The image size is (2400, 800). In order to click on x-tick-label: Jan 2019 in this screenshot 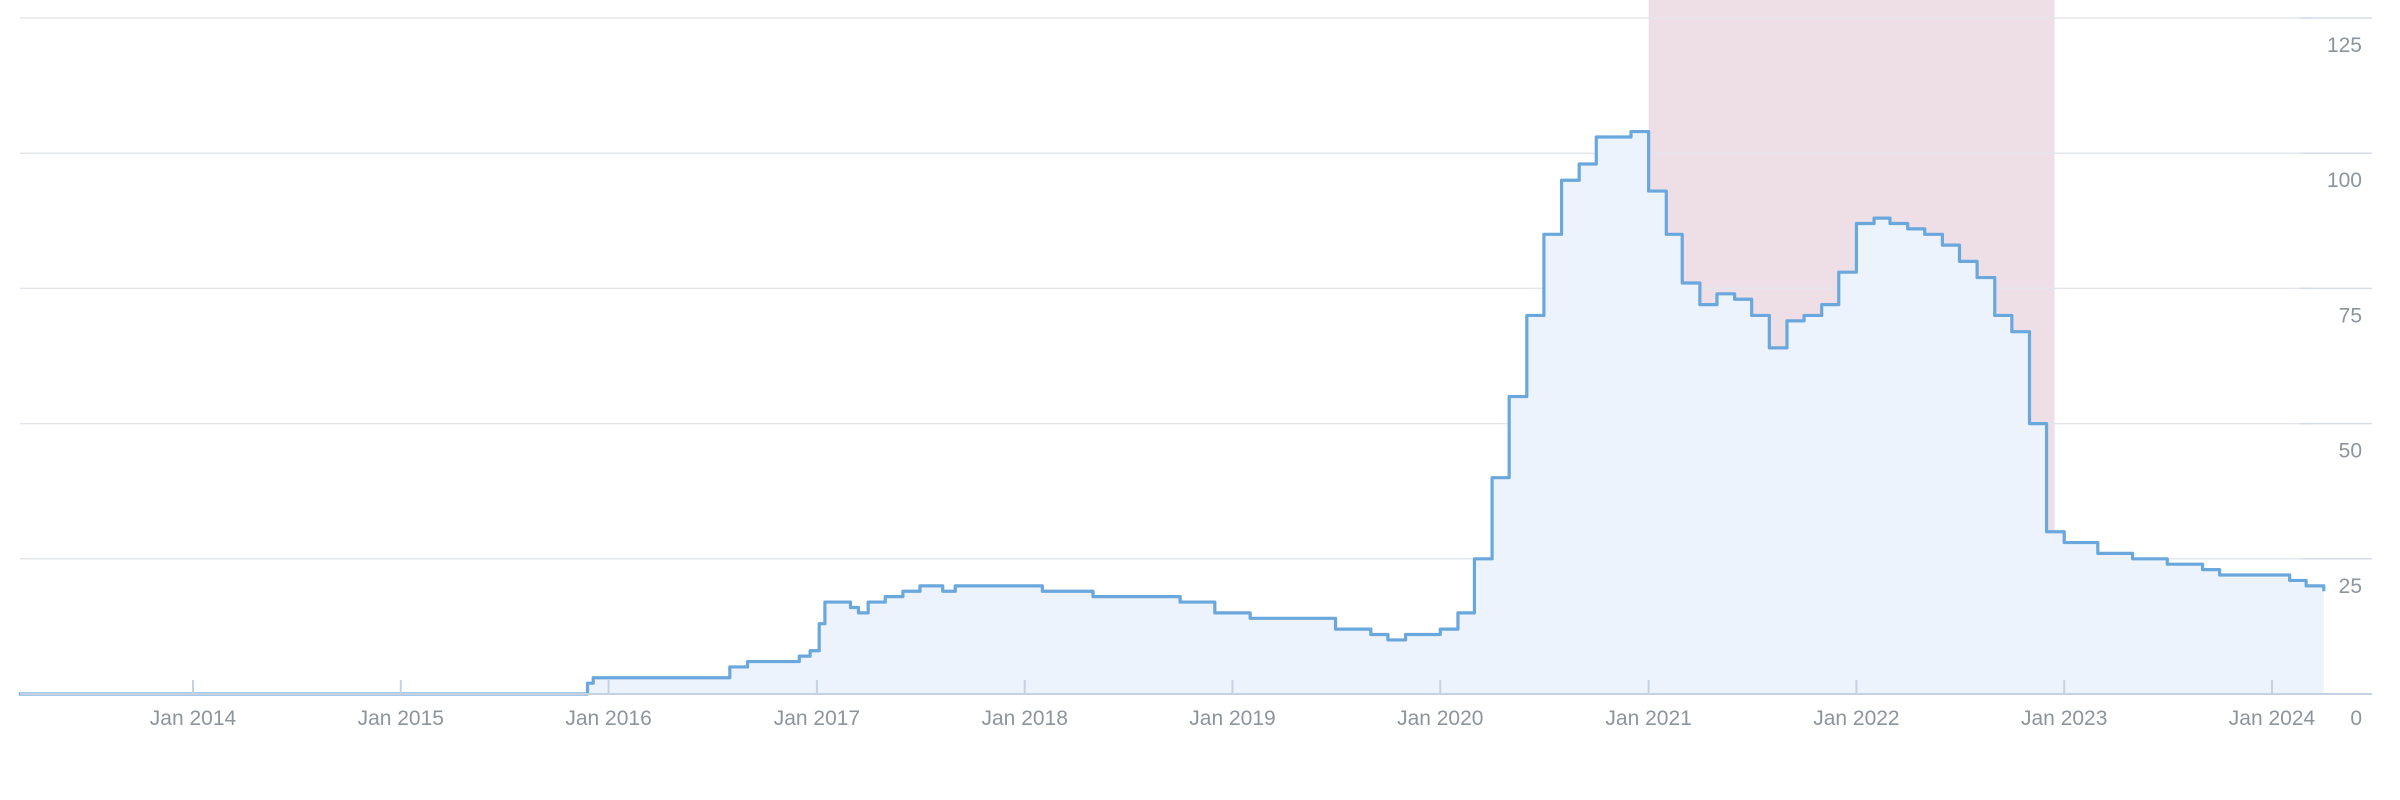, I will do `click(1232, 718)`.